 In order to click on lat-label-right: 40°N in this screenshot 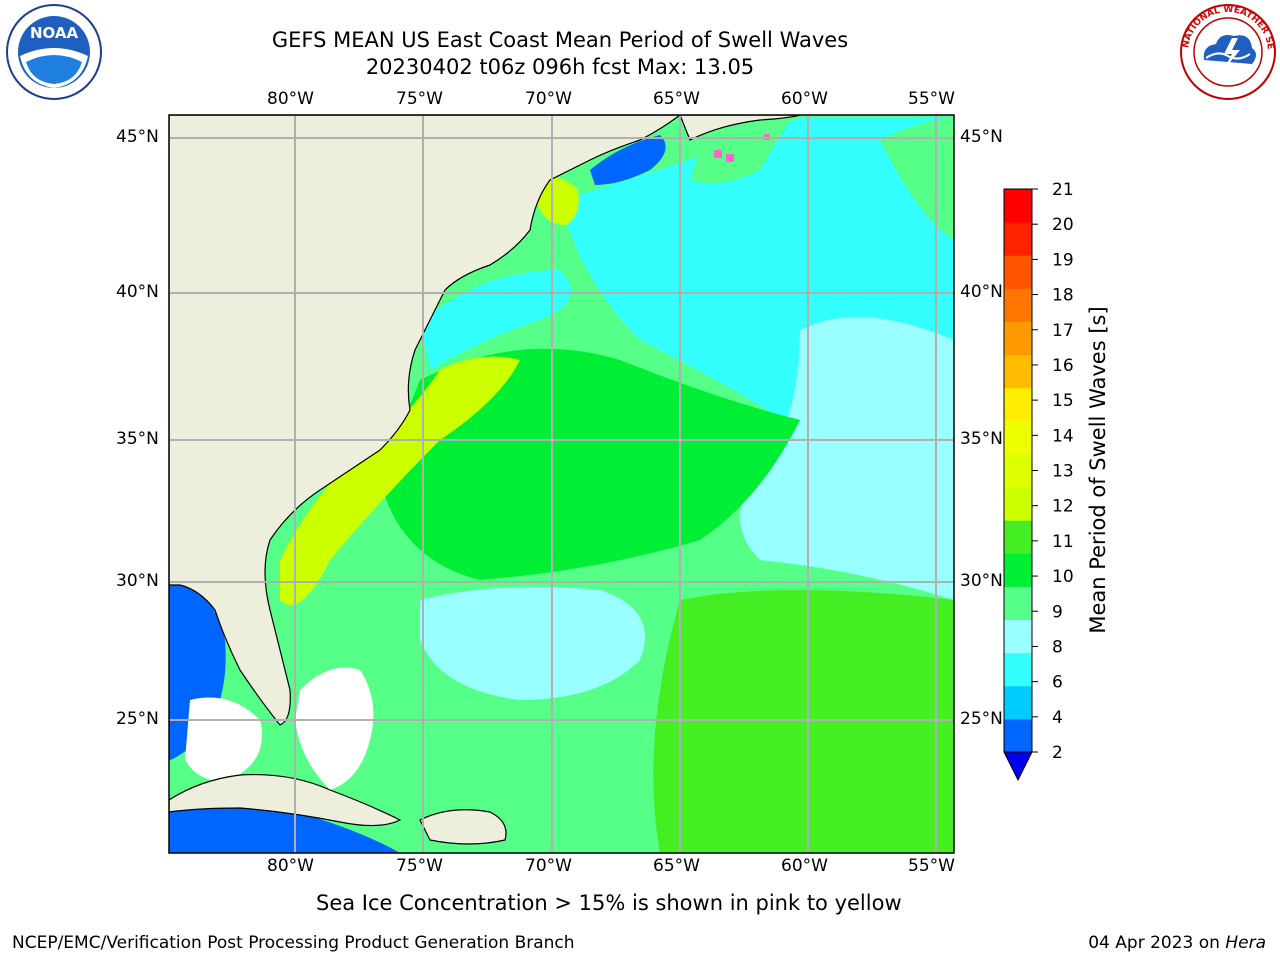, I will do `click(981, 292)`.